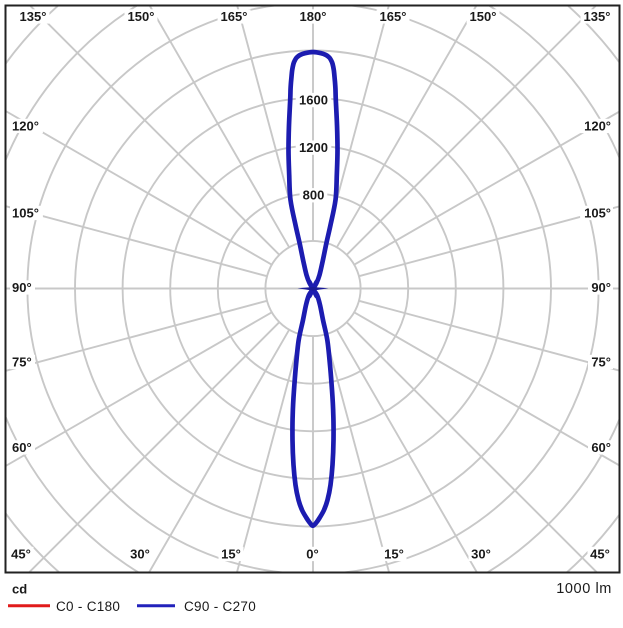 This screenshot has height=628, width=623. What do you see at coordinates (314, 195) in the screenshot?
I see `svg-text: 800` at bounding box center [314, 195].